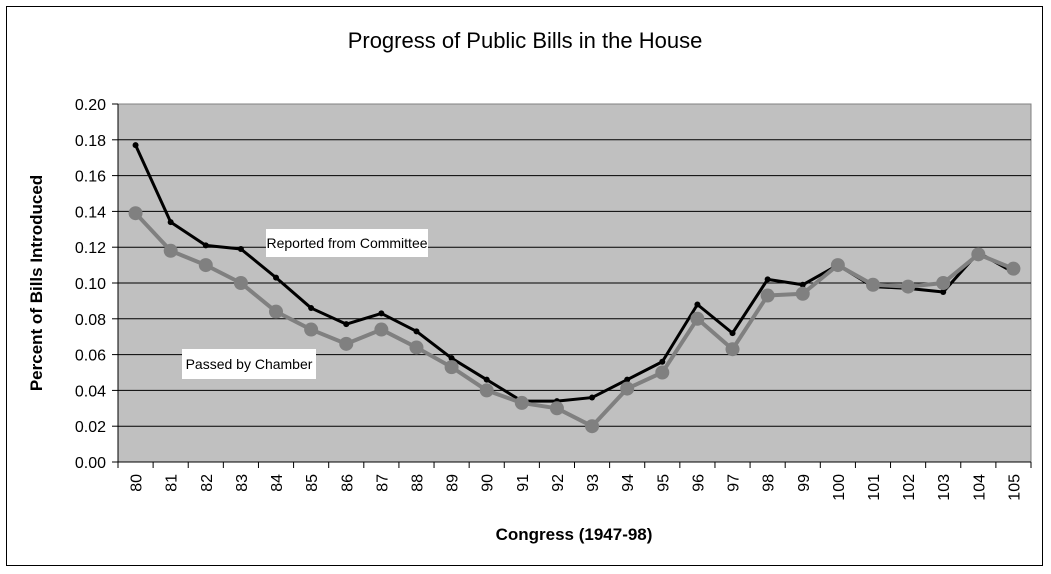 The height and width of the screenshot is (574, 1051). I want to click on y-tick-label: 0.20, so click(90, 105).